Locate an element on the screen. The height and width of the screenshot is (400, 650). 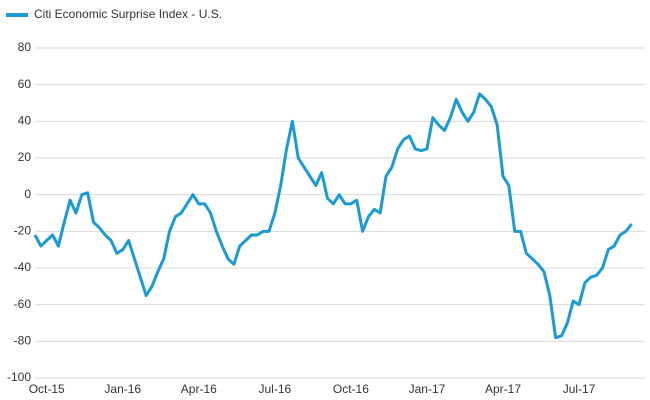
x-tick-label: Jul-16 is located at coordinates (275, 389).